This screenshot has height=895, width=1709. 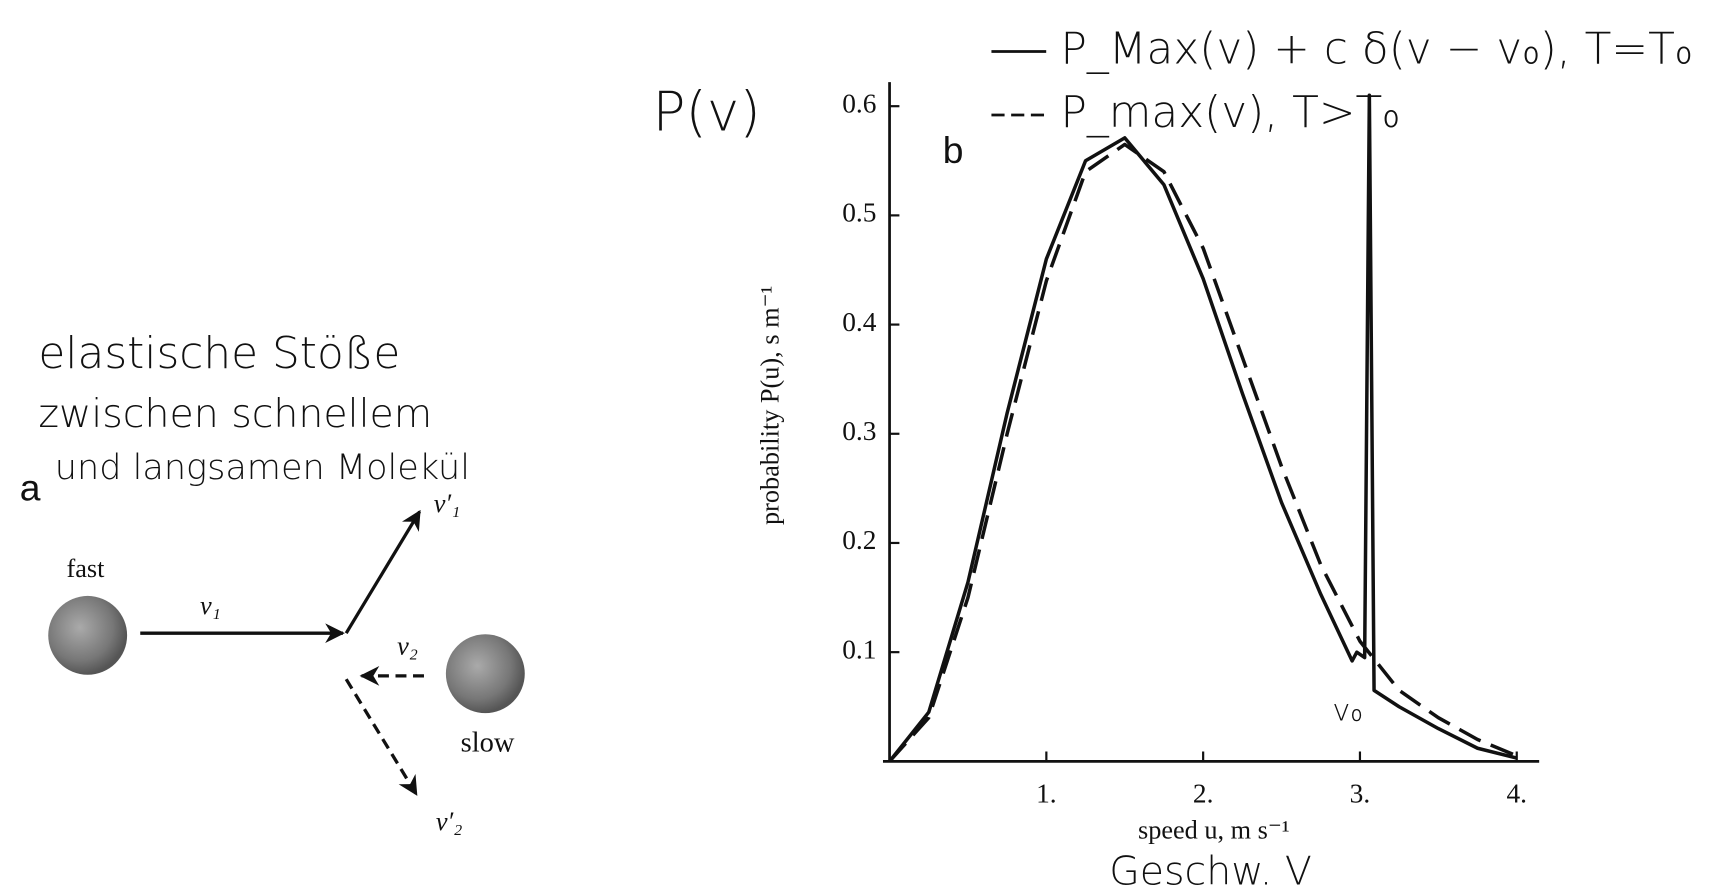 What do you see at coordinates (488, 742) in the screenshot?
I see `label: slow` at bounding box center [488, 742].